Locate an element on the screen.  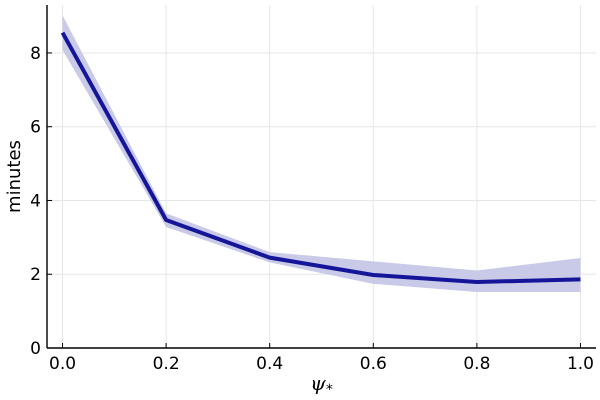
y-axis-label: minutes is located at coordinates (14, 176).